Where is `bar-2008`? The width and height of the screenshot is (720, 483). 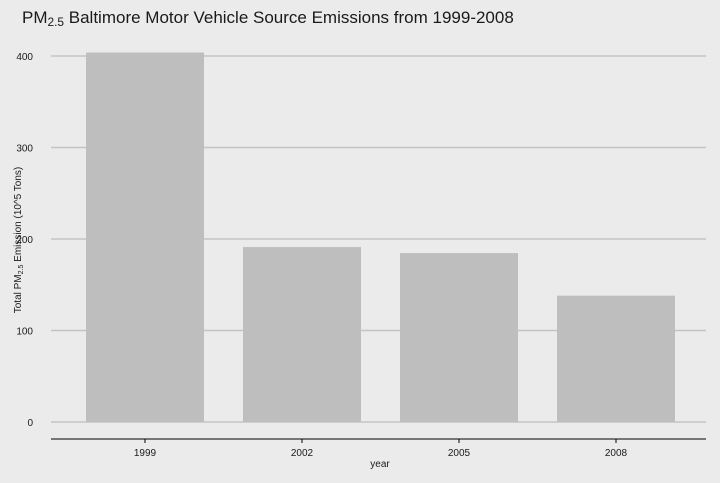
bar-2008 is located at coordinates (616, 358).